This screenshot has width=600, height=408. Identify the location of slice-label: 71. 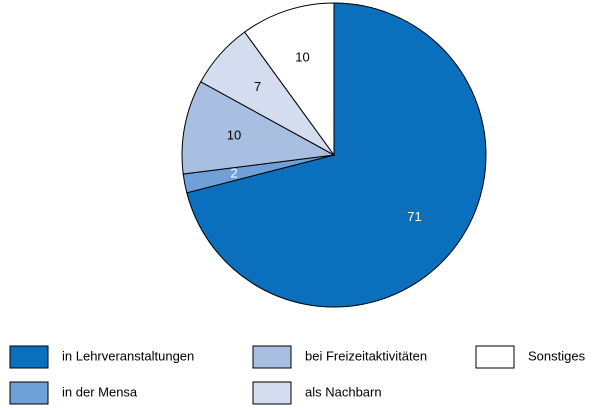
(414, 216).